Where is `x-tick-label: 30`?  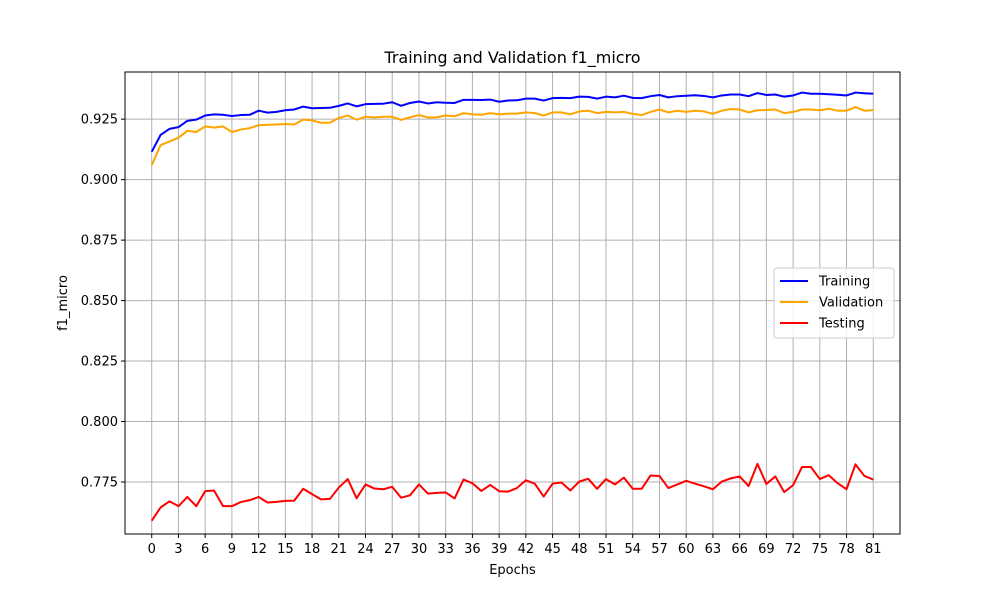 x-tick-label: 30 is located at coordinates (419, 549).